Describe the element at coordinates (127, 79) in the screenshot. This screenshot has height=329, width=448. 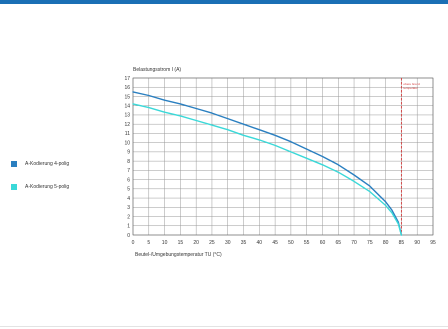
I see `y-tick-label: 17` at that location.